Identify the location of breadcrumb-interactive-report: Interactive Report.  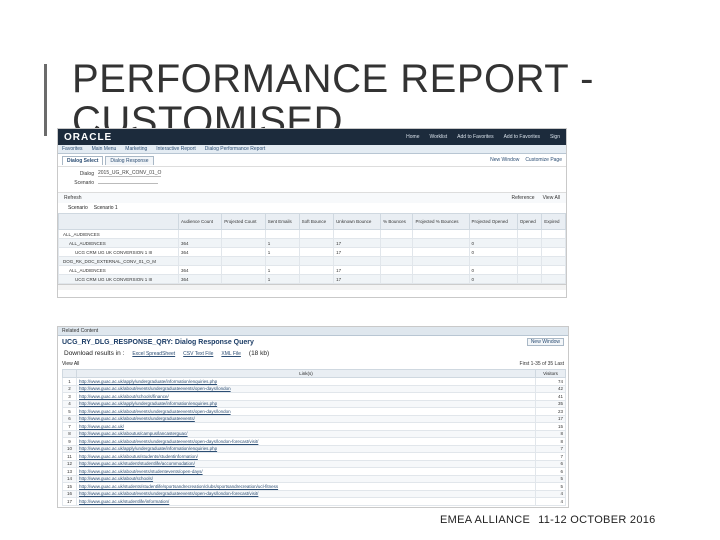
(176, 149).